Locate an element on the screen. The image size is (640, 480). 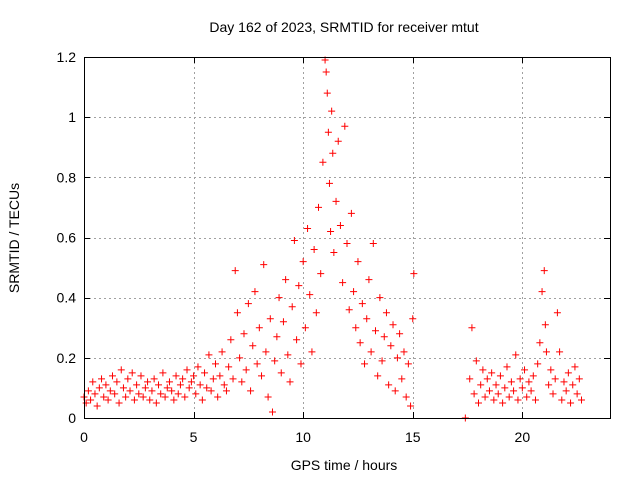
y-tick-label: 1 is located at coordinates (72, 117).